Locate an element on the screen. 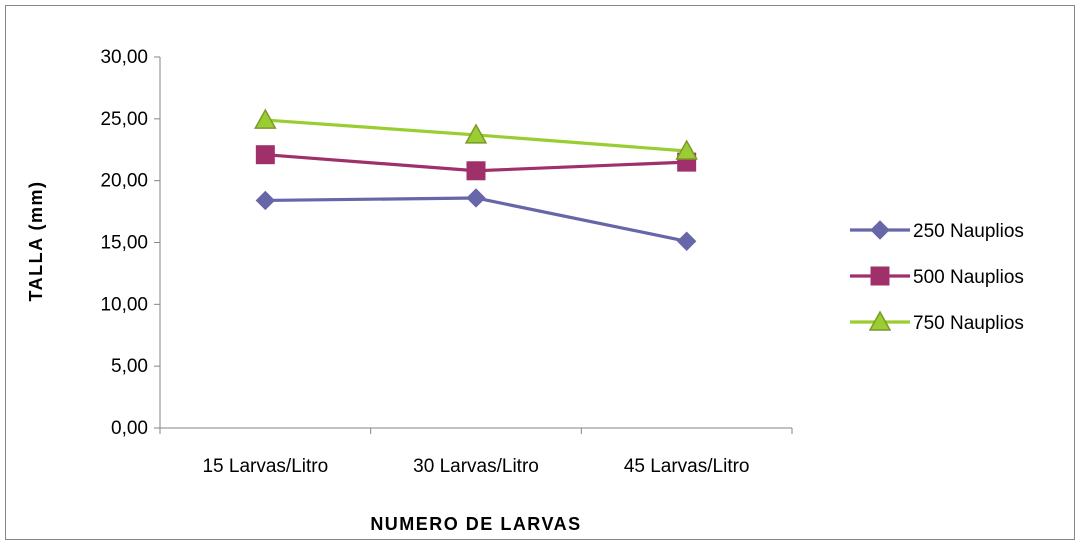  y-tick-label: 15,00 is located at coordinates (124, 243).